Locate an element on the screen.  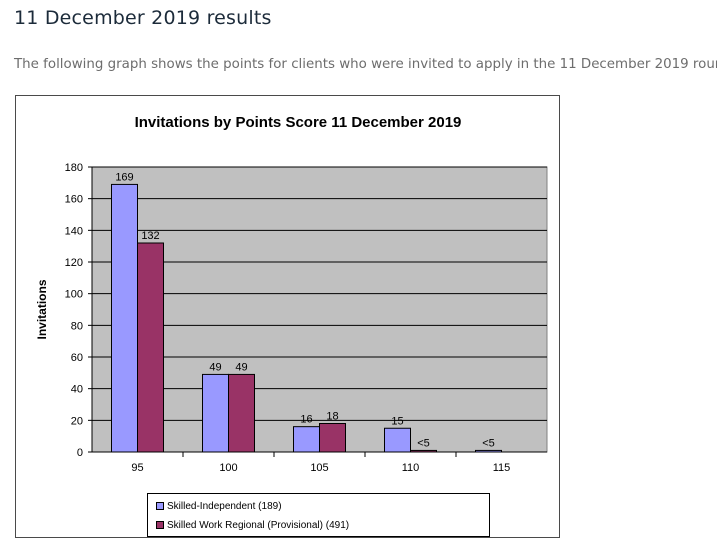
y-tick-label: 120 is located at coordinates (74, 263).